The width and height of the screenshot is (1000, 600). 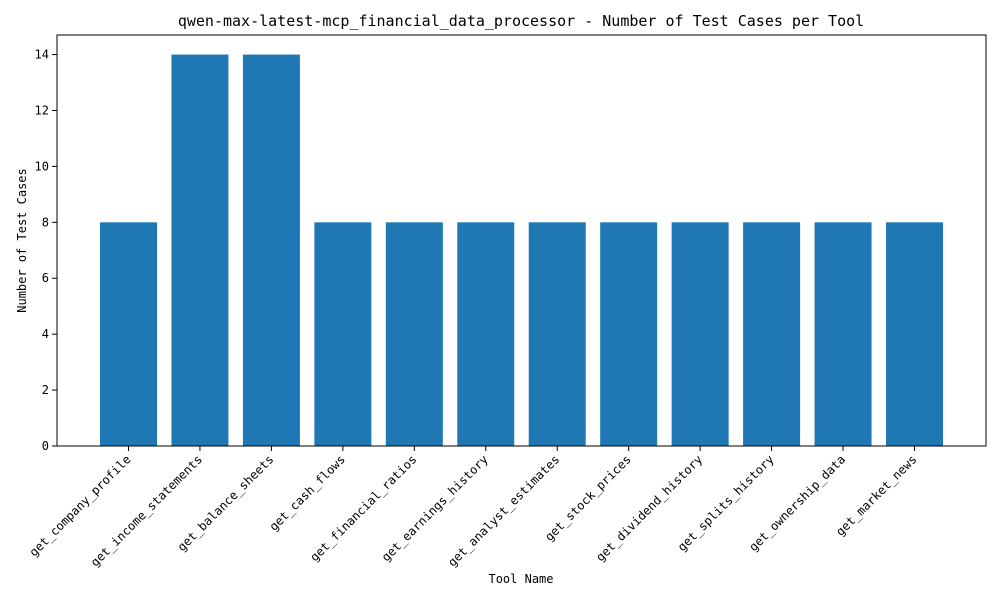 What do you see at coordinates (42, 55) in the screenshot?
I see `y-tick-label: 14` at bounding box center [42, 55].